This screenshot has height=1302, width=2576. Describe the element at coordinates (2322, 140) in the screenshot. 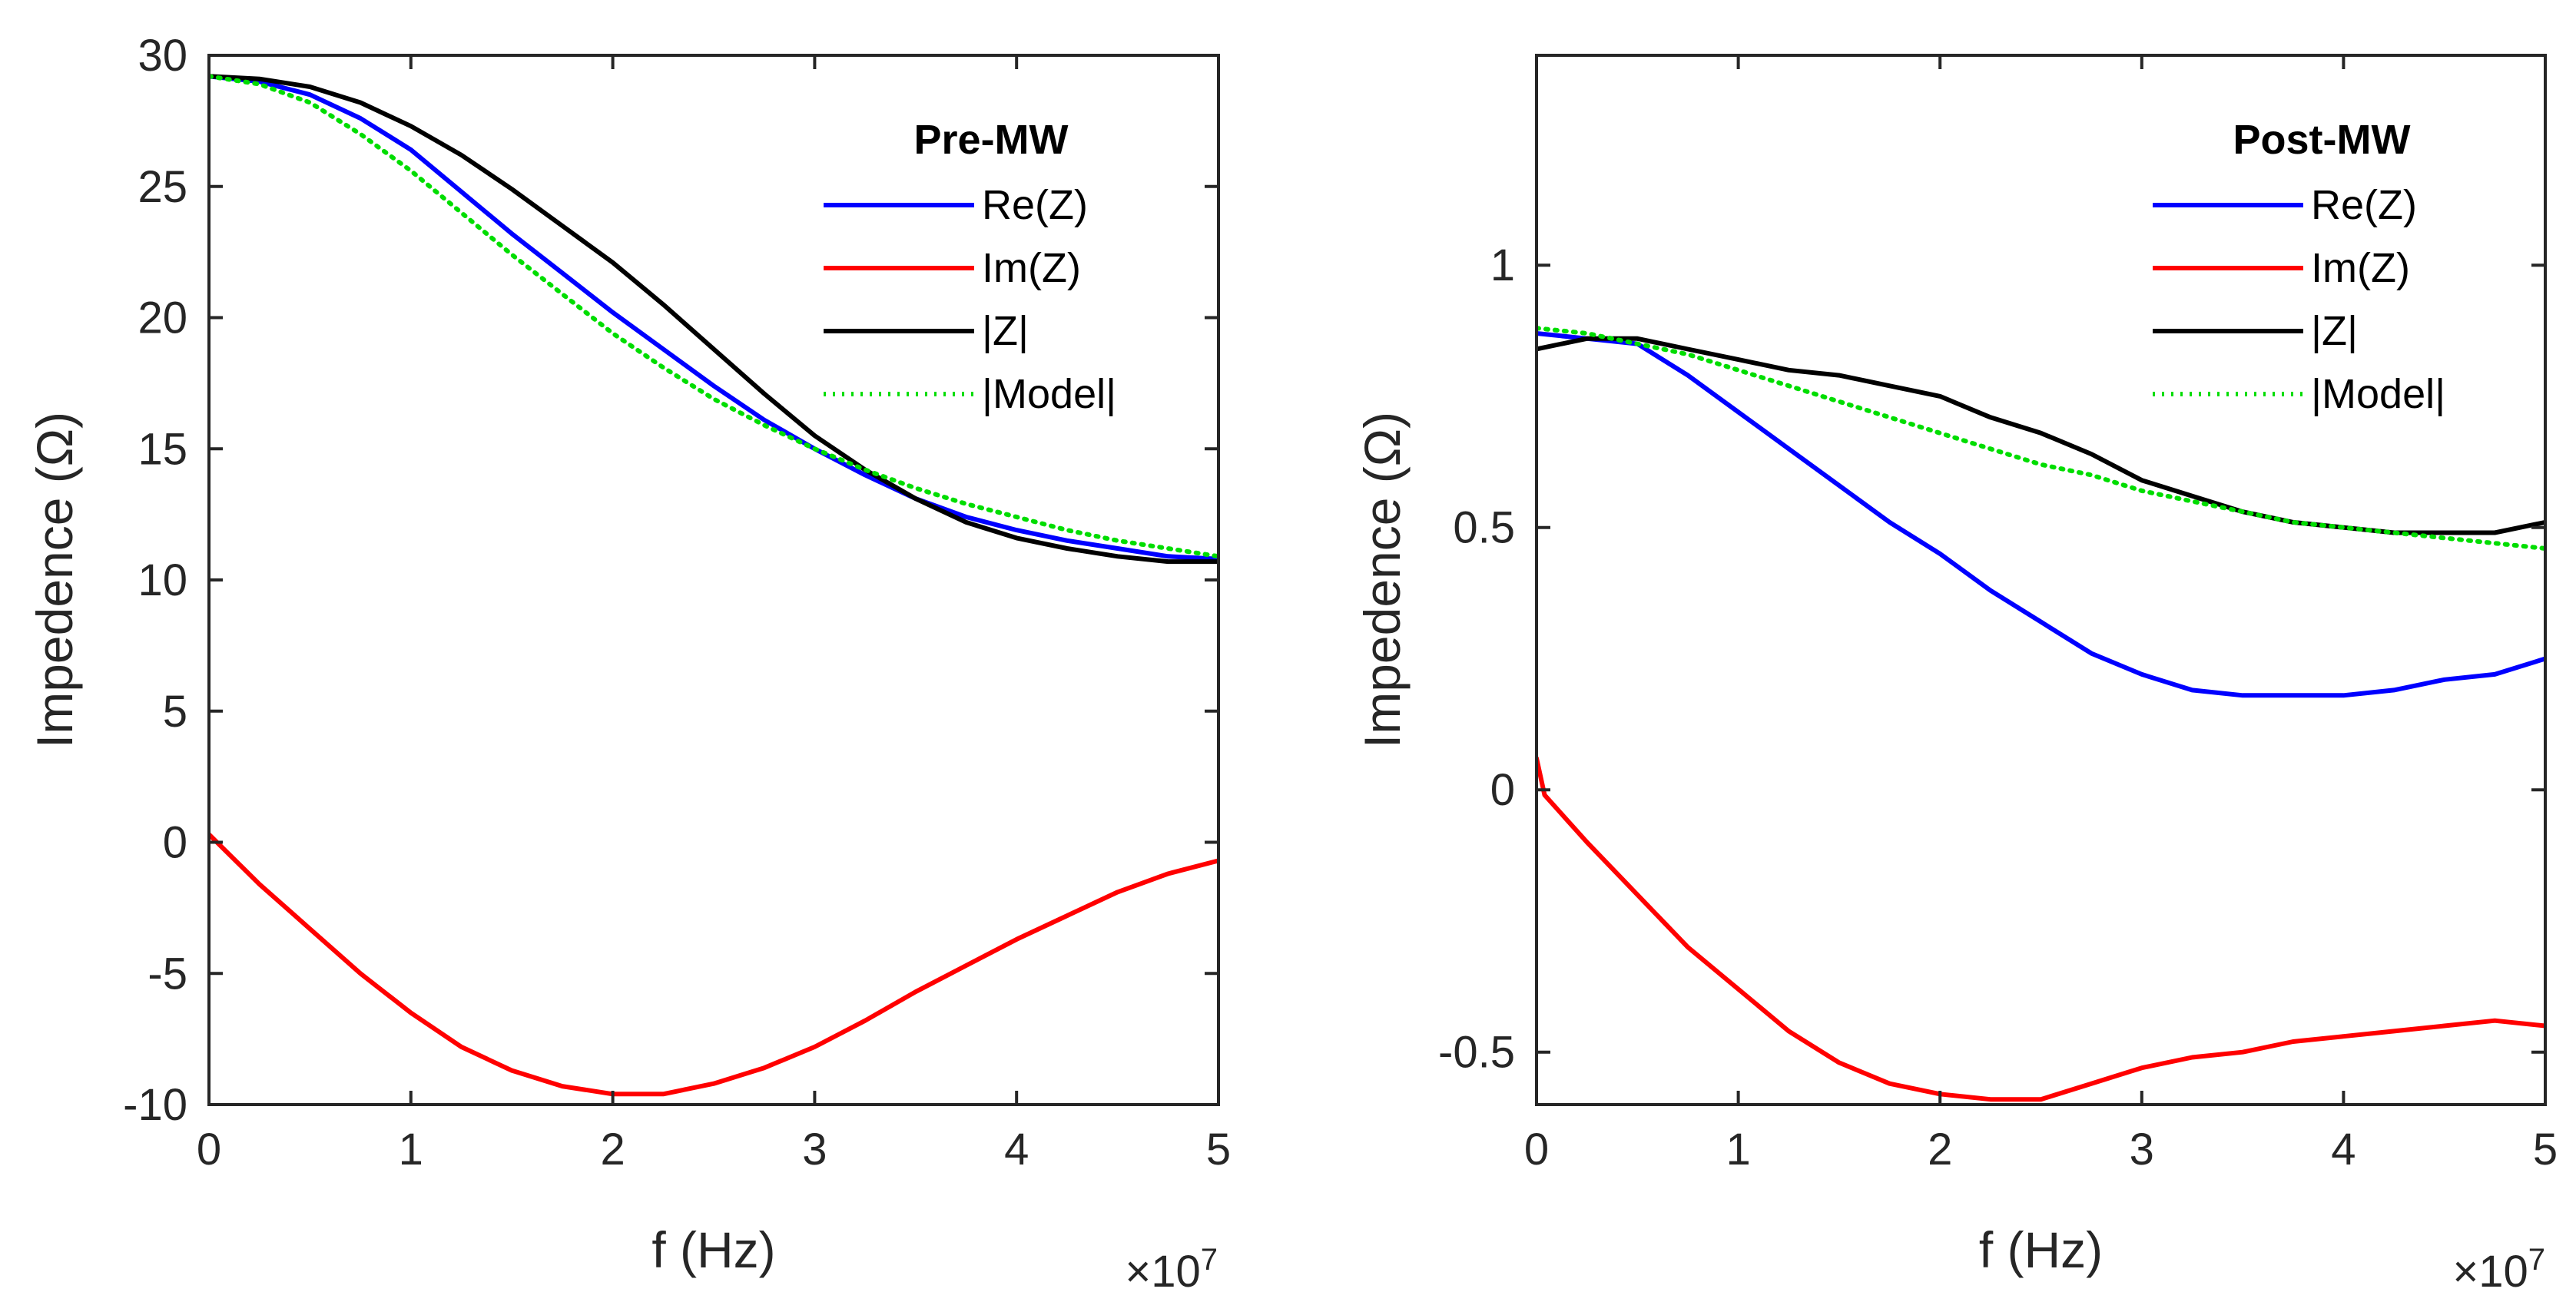

I see `legend-title: Post-MW` at that location.